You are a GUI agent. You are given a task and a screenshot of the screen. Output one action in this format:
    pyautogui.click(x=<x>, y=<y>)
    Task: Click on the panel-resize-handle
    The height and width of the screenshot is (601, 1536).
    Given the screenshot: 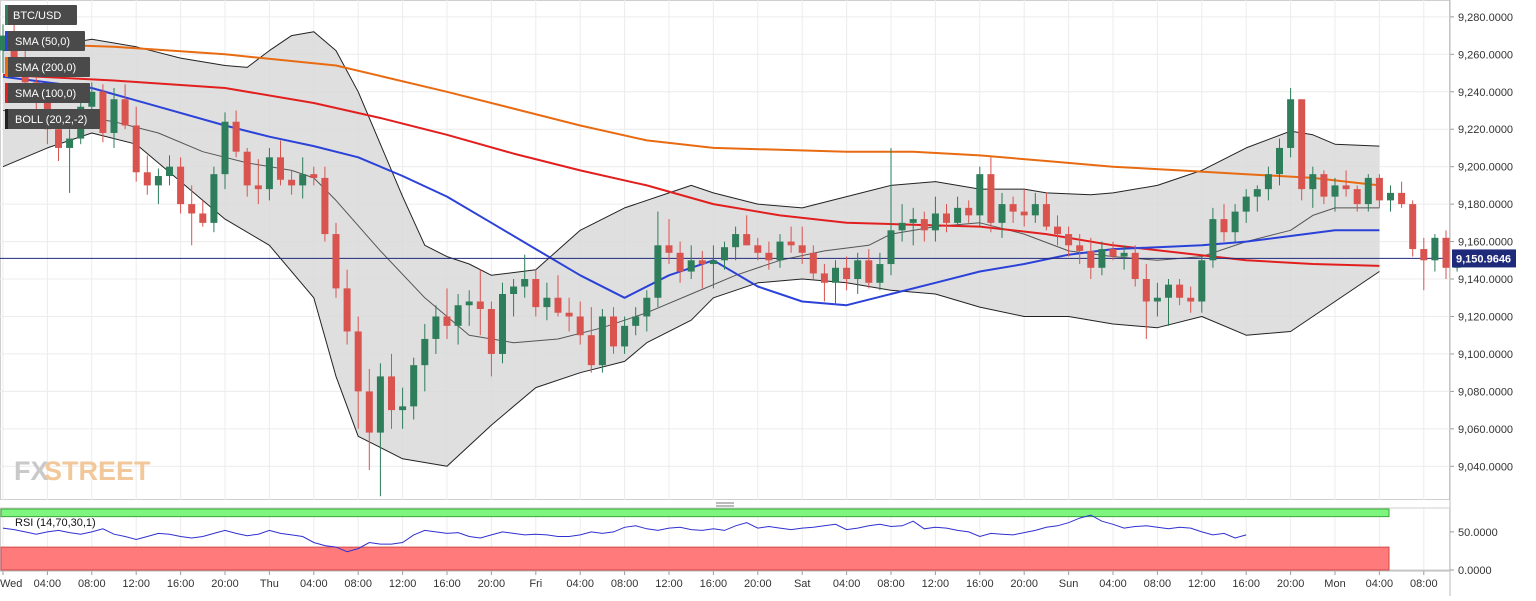 What is the action you would take?
    pyautogui.click(x=725, y=504)
    